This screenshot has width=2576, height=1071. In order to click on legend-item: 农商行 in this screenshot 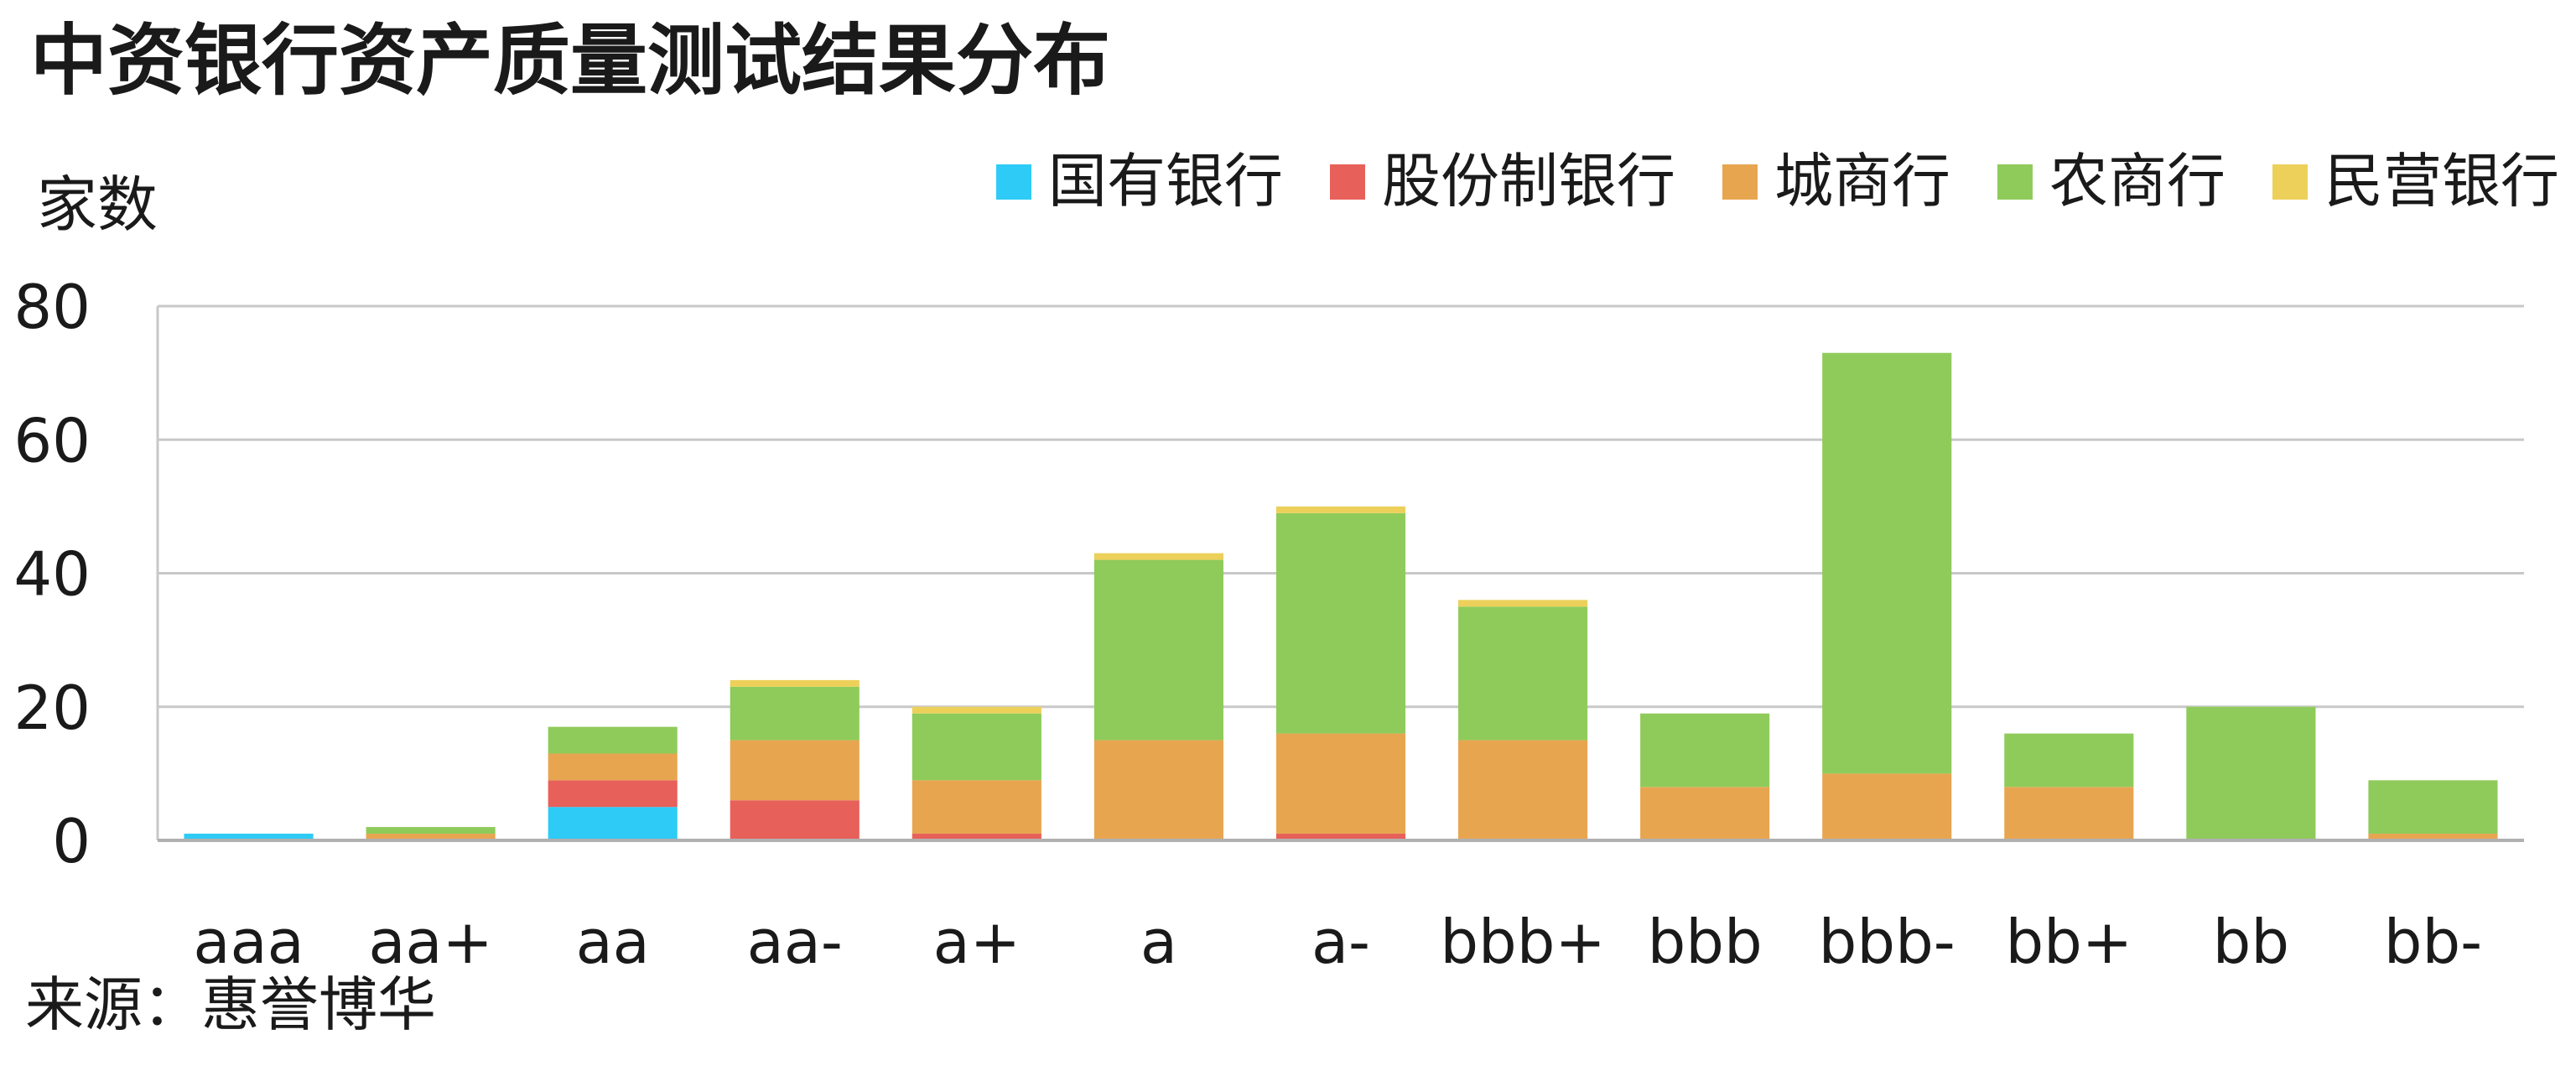, I will do `click(2111, 181)`.